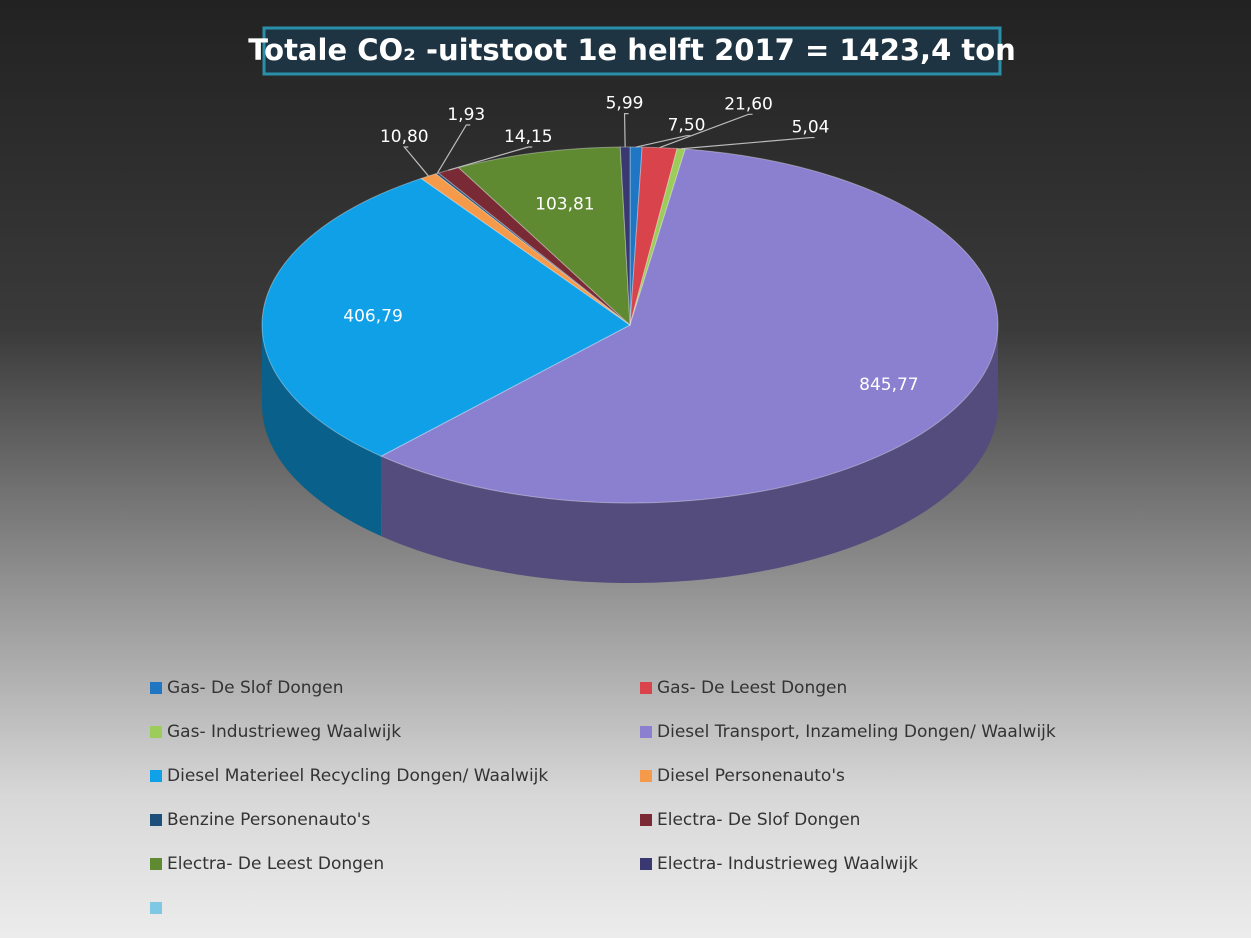 This screenshot has width=1251, height=938. Describe the element at coordinates (758, 820) in the screenshot. I see `legend-label: Electra- De Slof Dongen` at that location.